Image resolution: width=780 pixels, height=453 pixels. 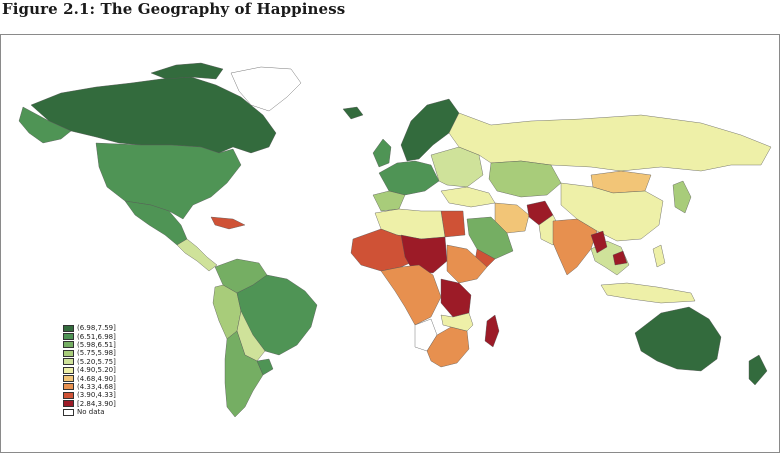 What do you see at coordinates (187, 71) in the screenshot?
I see `region-arctic-islands` at bounding box center [187, 71].